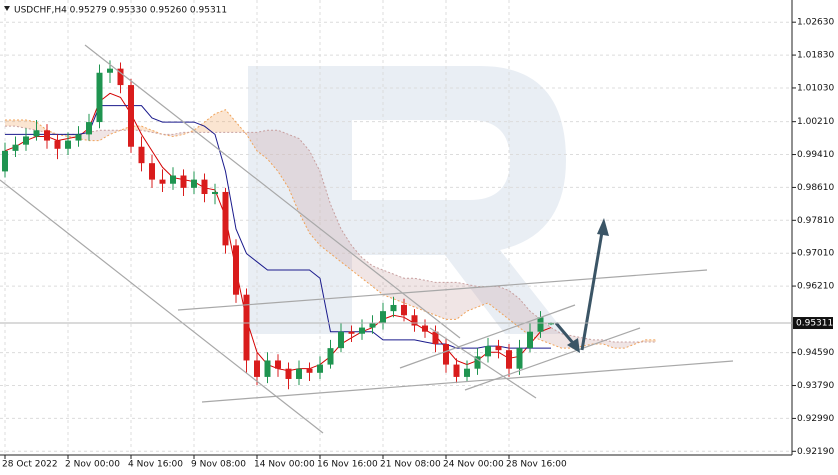  Describe the element at coordinates (815, 23) in the screenshot. I see `y-tick-label: 1.02630` at that location.